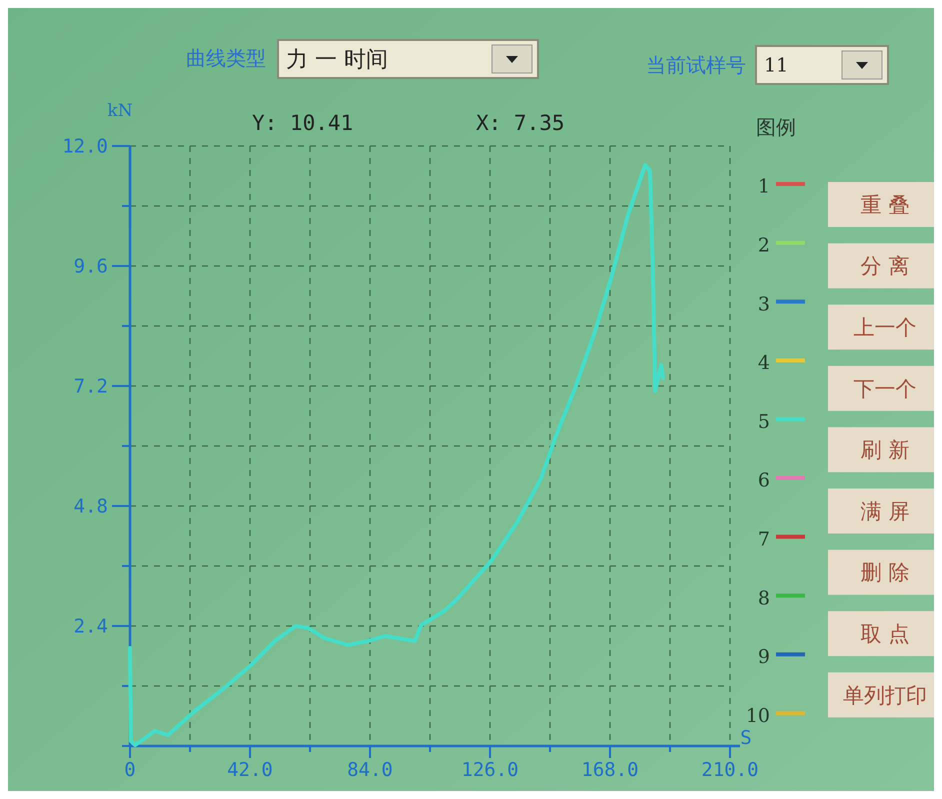  I want to click on legend-label: 8, so click(764, 598).